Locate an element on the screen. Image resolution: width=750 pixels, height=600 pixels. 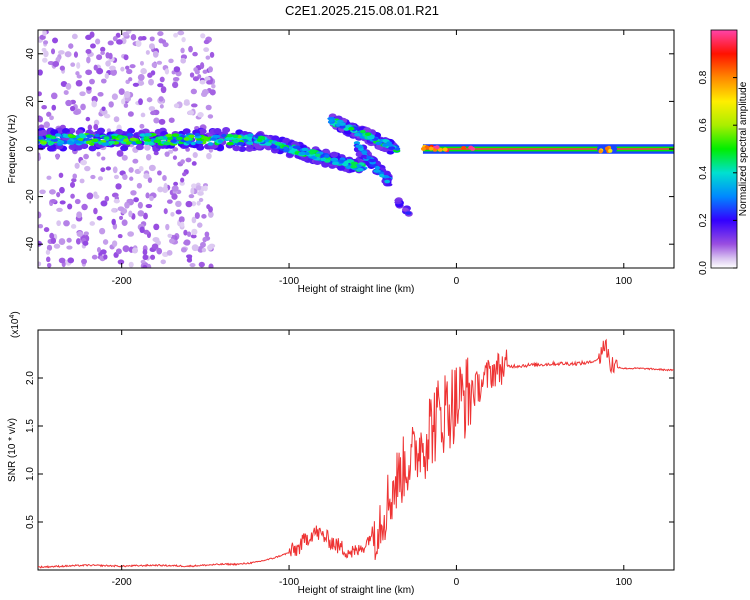
ytick-label: 0.5 is located at coordinates (30, 522).